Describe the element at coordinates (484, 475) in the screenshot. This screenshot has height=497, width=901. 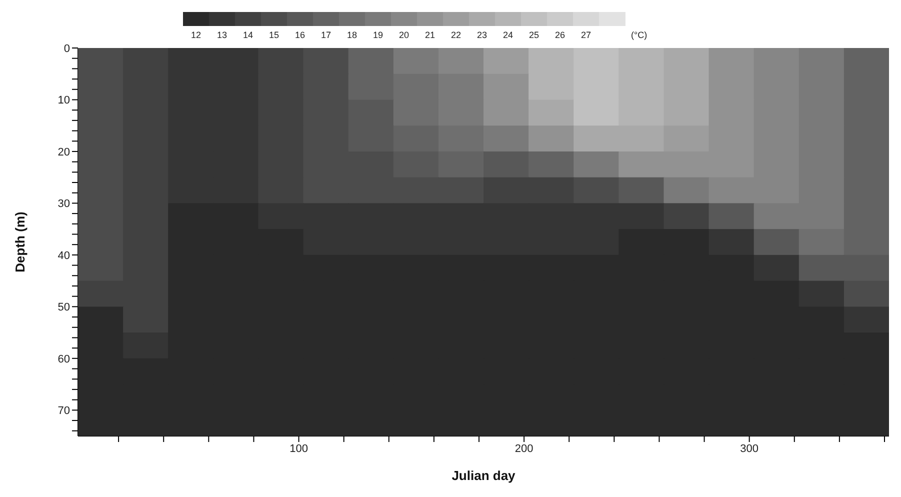
I see `x-axis-title: Julian day` at that location.